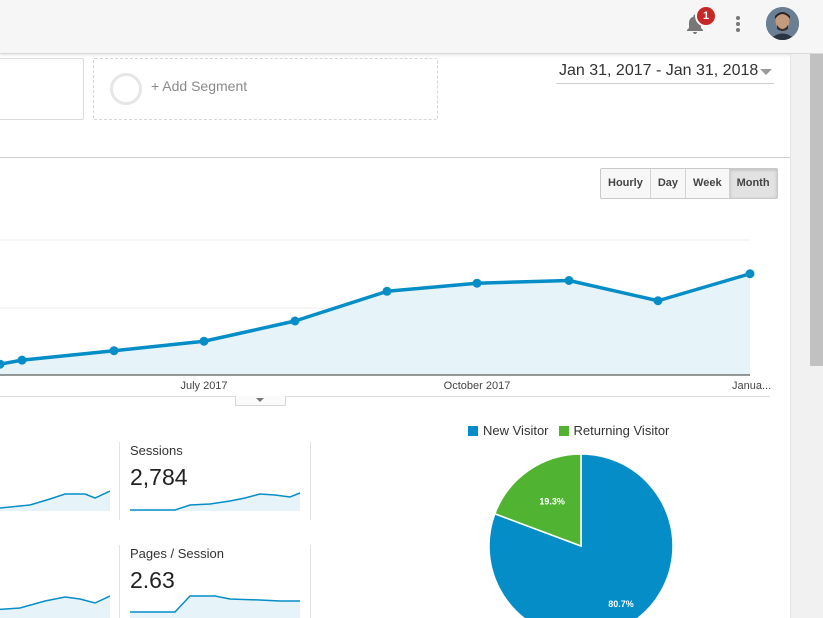 The image size is (823, 618). Describe the element at coordinates (816, 210) in the screenshot. I see `scrollbar-thumb` at that location.